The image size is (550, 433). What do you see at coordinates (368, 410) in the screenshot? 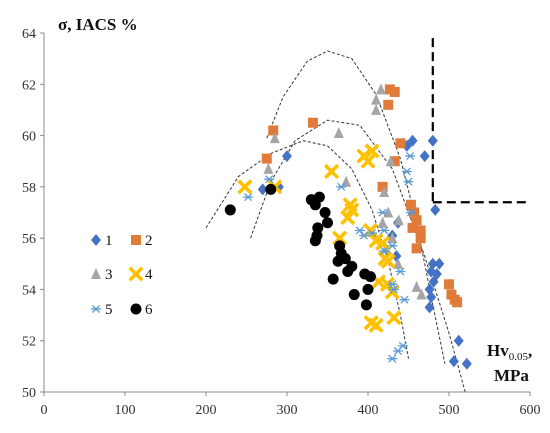
I see `x-tick-label: 400` at bounding box center [368, 410].